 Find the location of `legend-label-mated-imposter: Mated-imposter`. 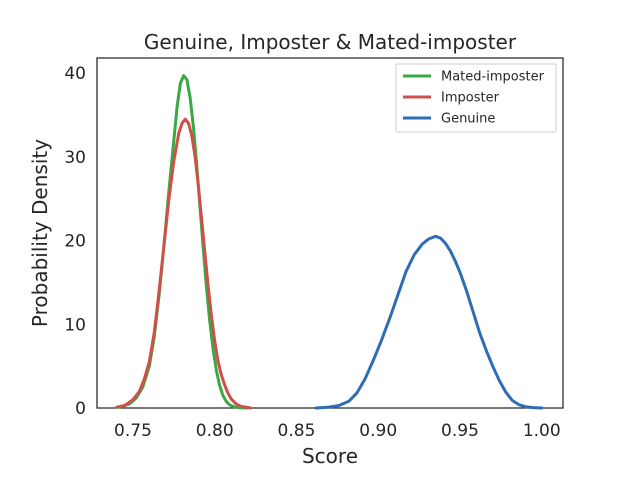

legend-label-mated-imposter: Mated-imposter is located at coordinates (493, 77).